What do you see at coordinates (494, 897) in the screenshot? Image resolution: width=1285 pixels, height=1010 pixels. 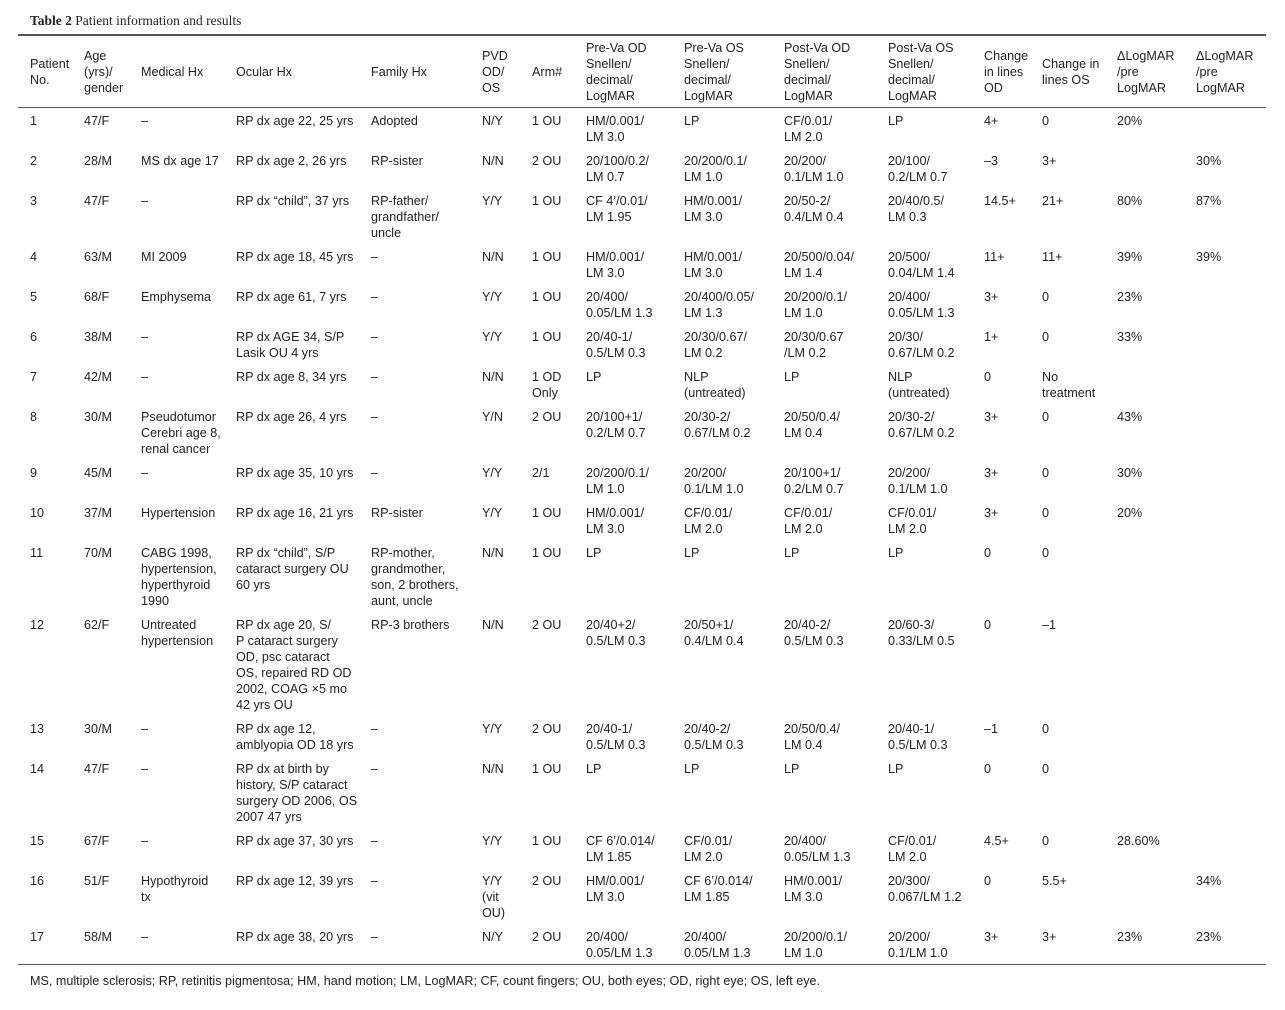 I see `table-cell: Y/Y (vit OU)` at bounding box center [494, 897].